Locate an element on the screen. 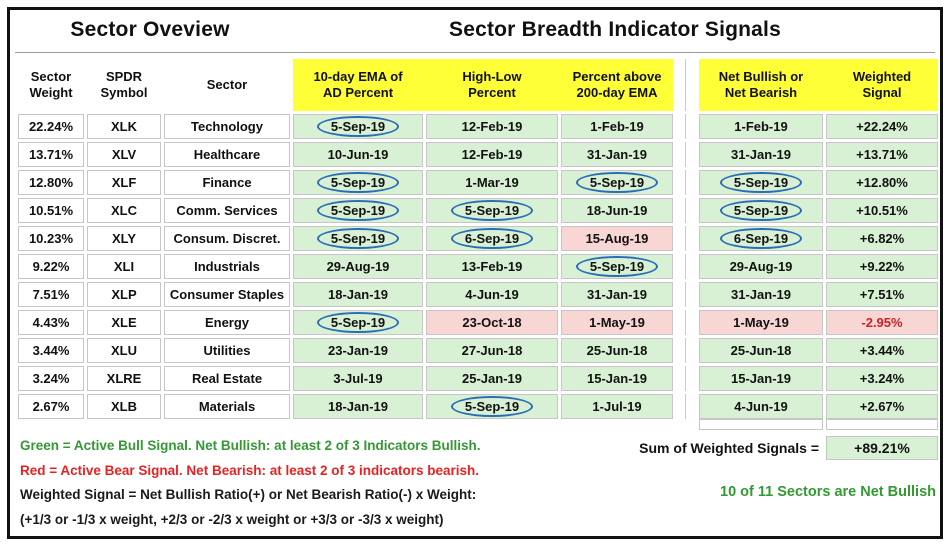  weight-cell: 9.22% is located at coordinates (51, 266).